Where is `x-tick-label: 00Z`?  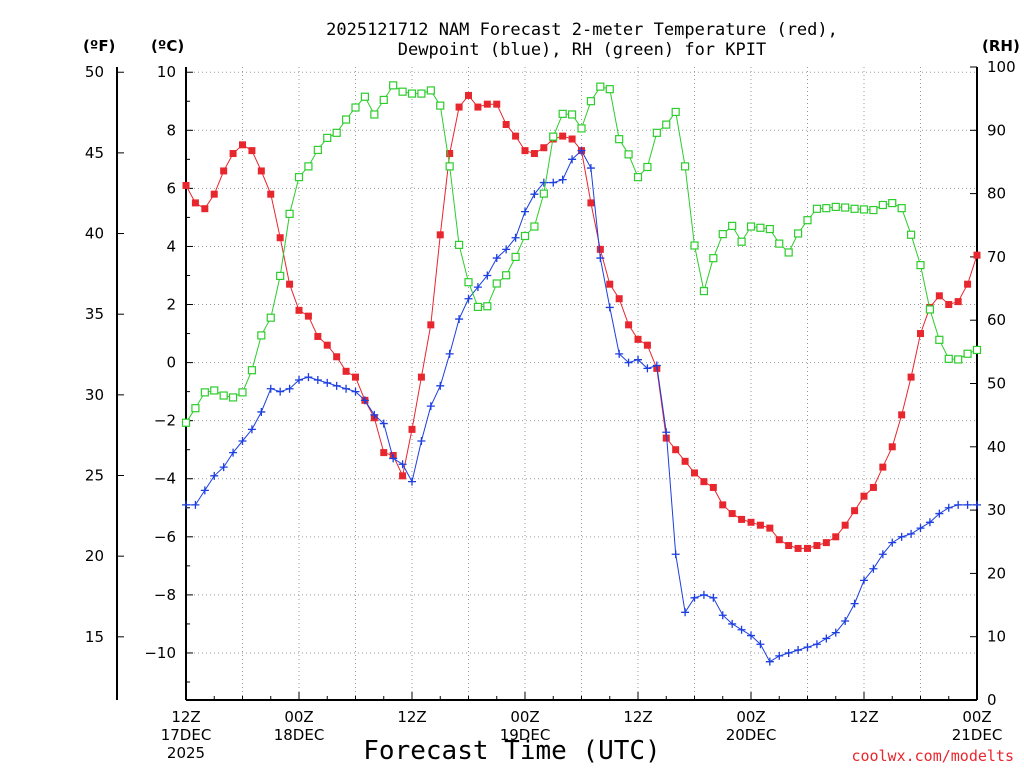
x-tick-label: 00Z is located at coordinates (750, 717).